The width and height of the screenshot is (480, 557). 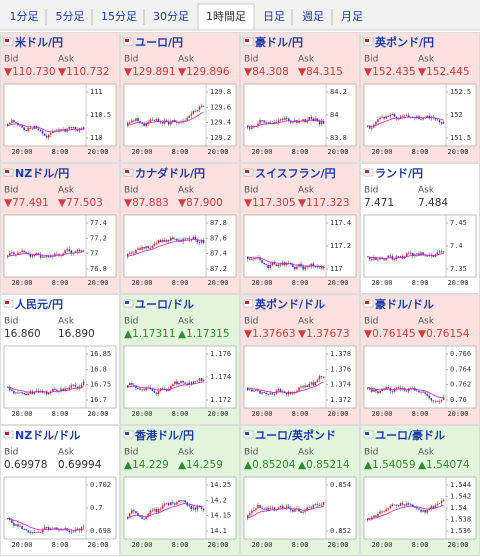 I want to click on y-tick-label: 7.35, so click(x=458, y=269).